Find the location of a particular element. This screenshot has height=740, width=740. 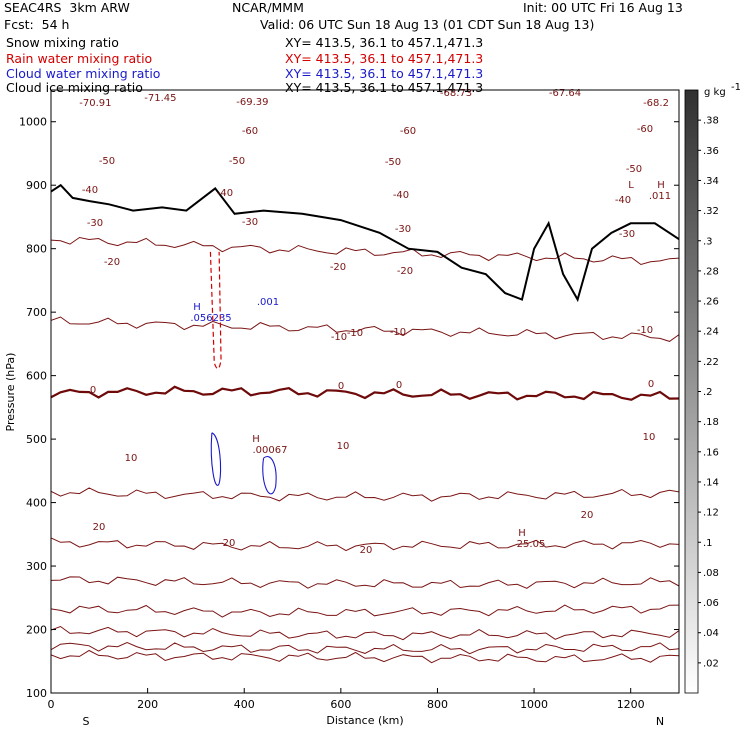

field-xy-rain: XY= 413.5, 36.1 to 457.1,471.3 is located at coordinates (384, 58).